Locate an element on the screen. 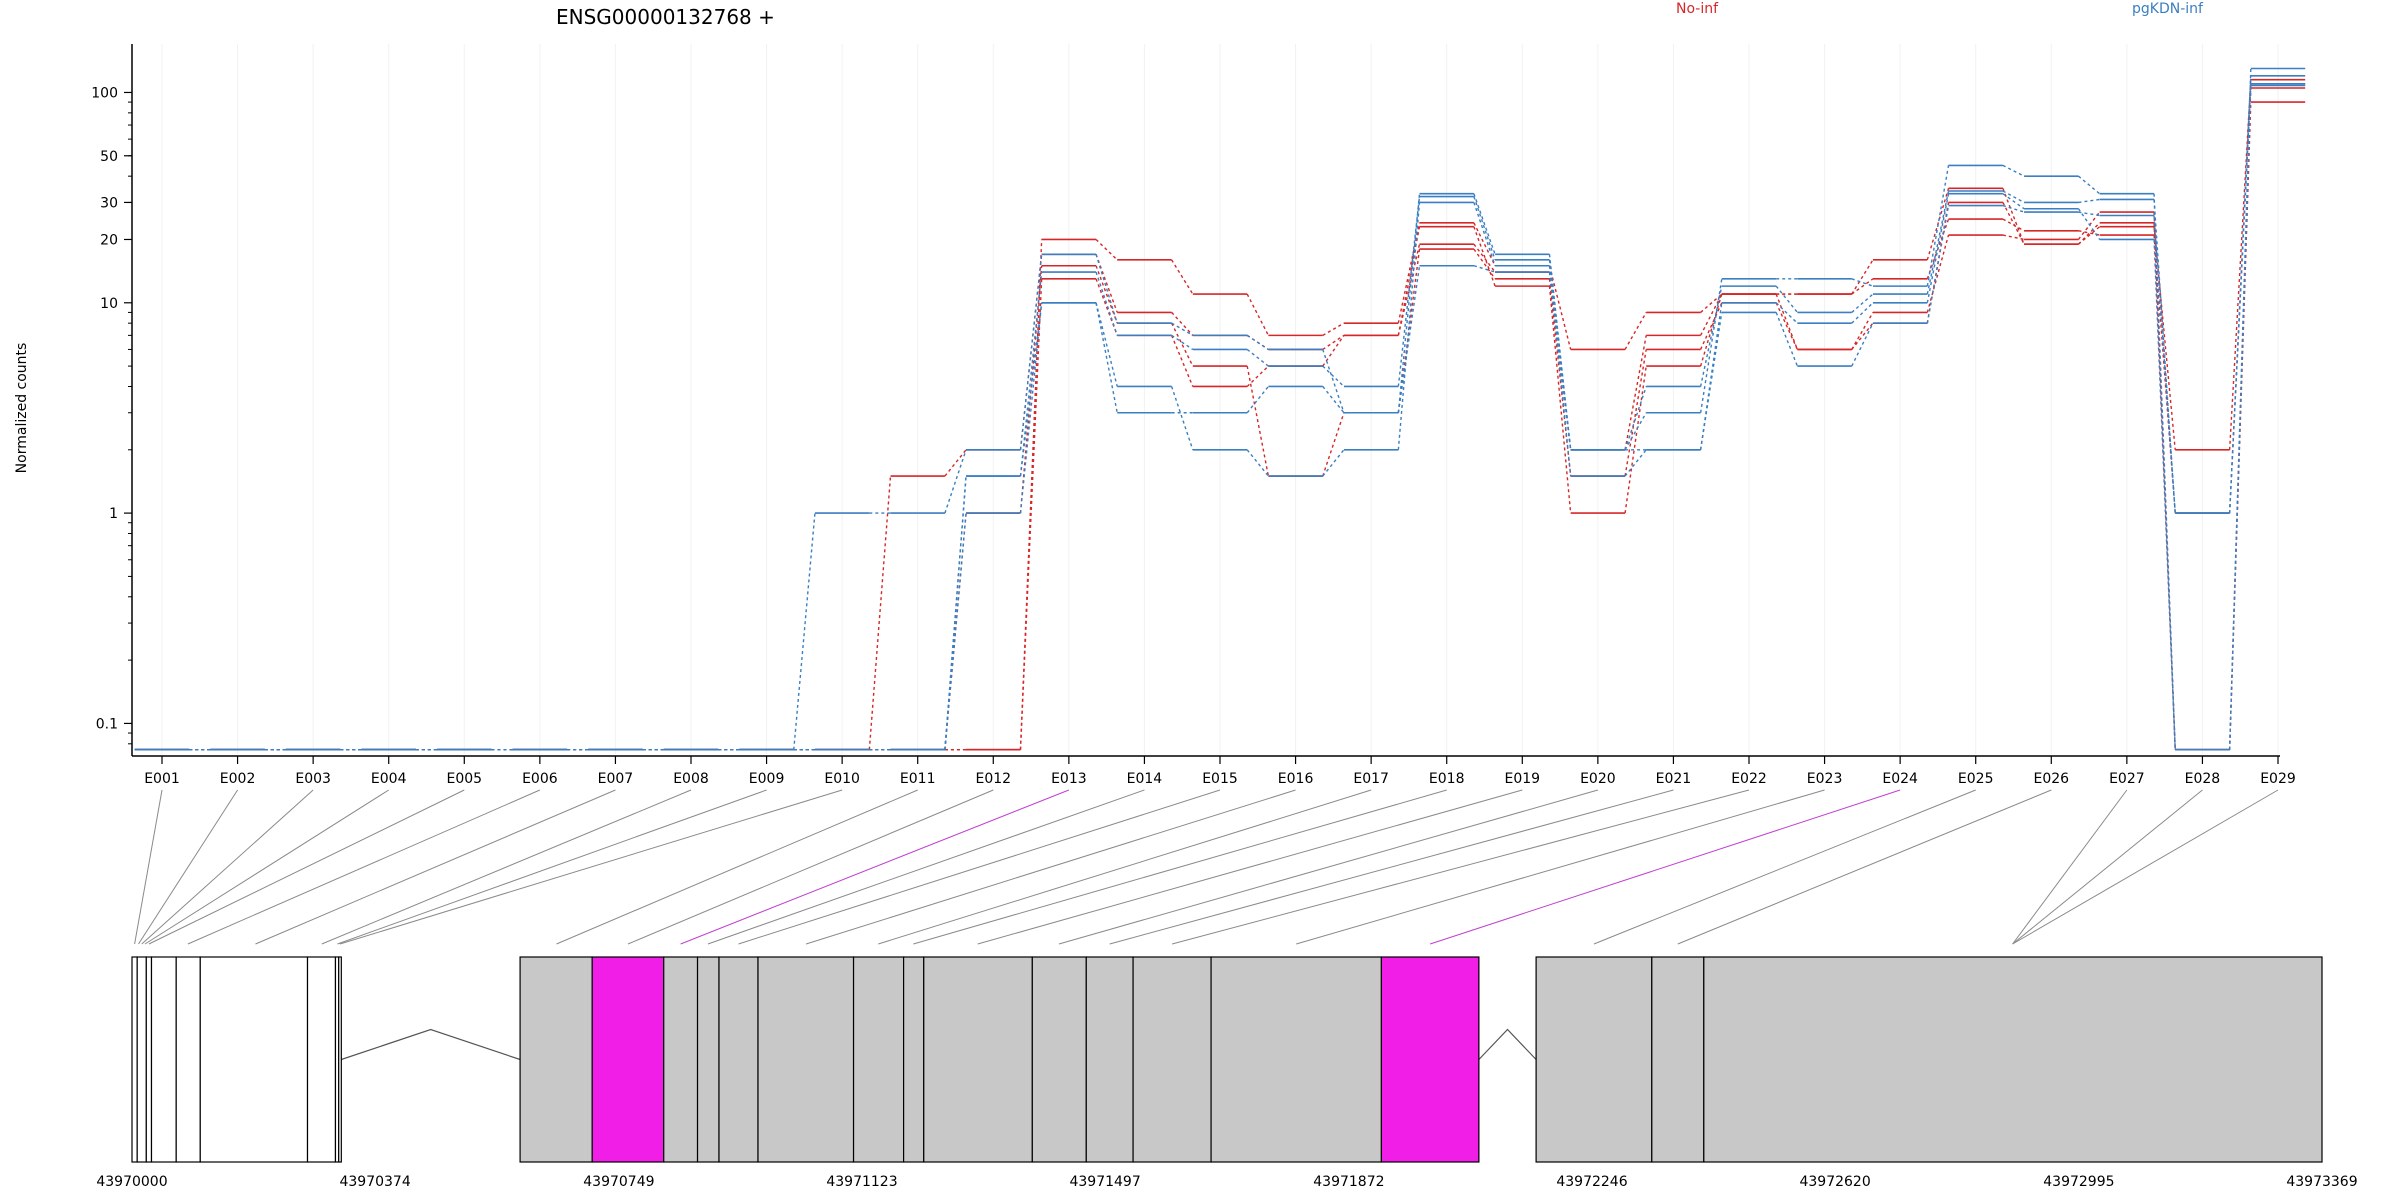 Image resolution: width=2400 pixels, height=1200 pixels. x-tick-label: E024 is located at coordinates (1900, 779).